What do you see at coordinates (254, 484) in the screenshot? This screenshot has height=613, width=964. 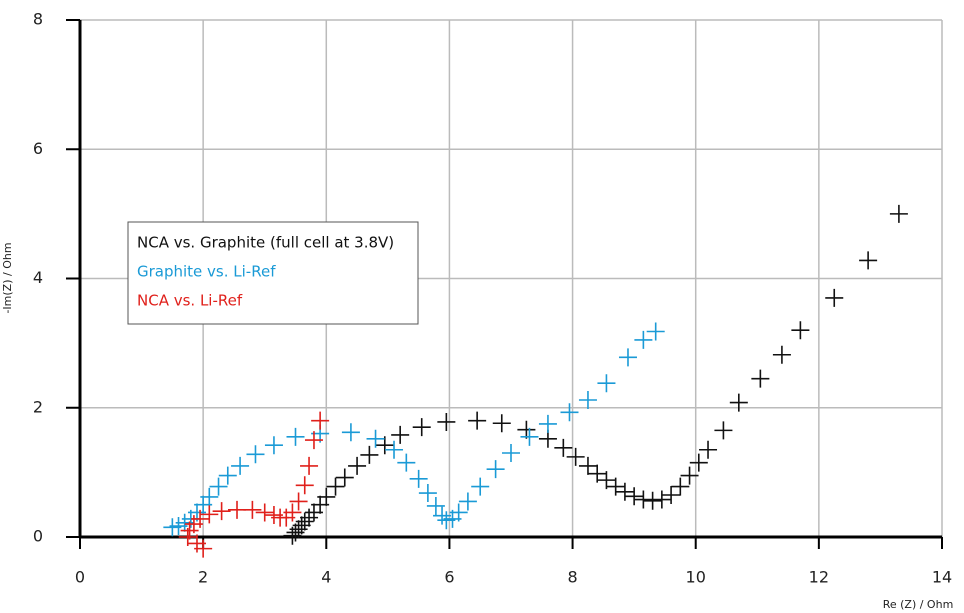 I see `series` at bounding box center [254, 484].